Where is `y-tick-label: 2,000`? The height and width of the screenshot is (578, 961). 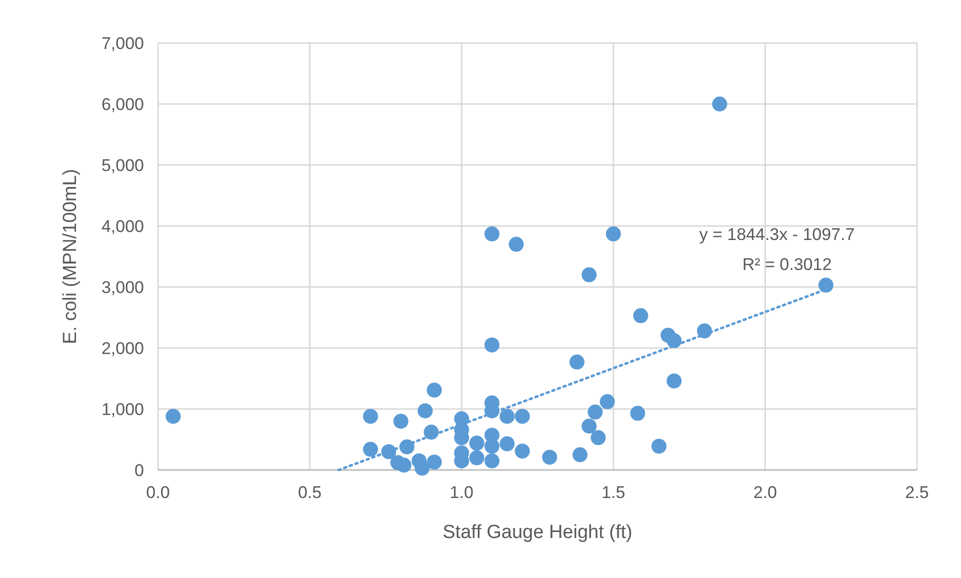 y-tick-label: 2,000 is located at coordinates (122, 348).